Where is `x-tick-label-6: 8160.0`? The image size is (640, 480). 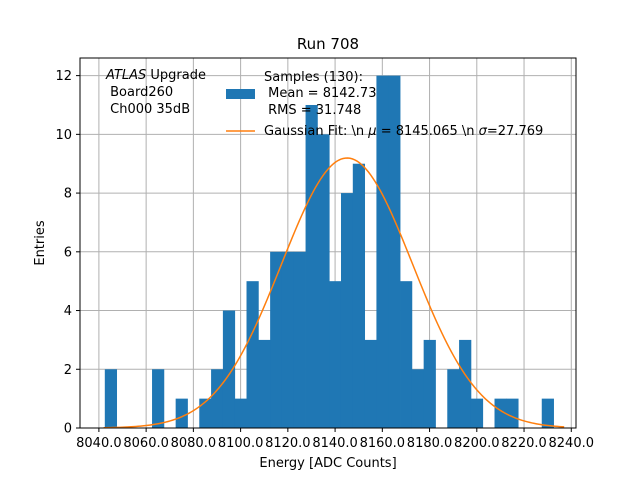 x-tick-label-6: 8160.0 is located at coordinates (383, 443).